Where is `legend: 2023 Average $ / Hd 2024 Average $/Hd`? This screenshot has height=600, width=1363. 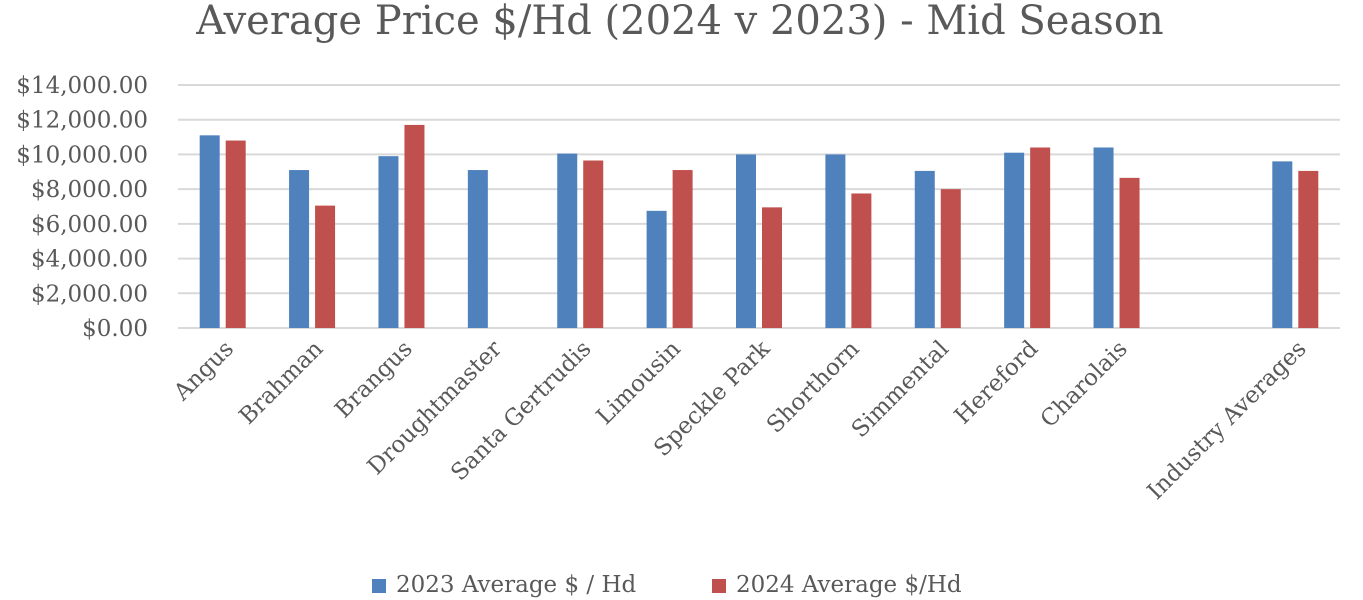
legend: 2023 Average $ / Hd 2024 Average $/Hd is located at coordinates (667, 585).